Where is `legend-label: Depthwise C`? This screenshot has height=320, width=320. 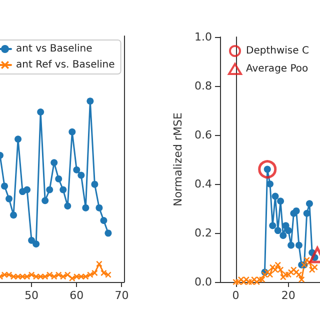 legend-label: Depthwise C is located at coordinates (277, 51).